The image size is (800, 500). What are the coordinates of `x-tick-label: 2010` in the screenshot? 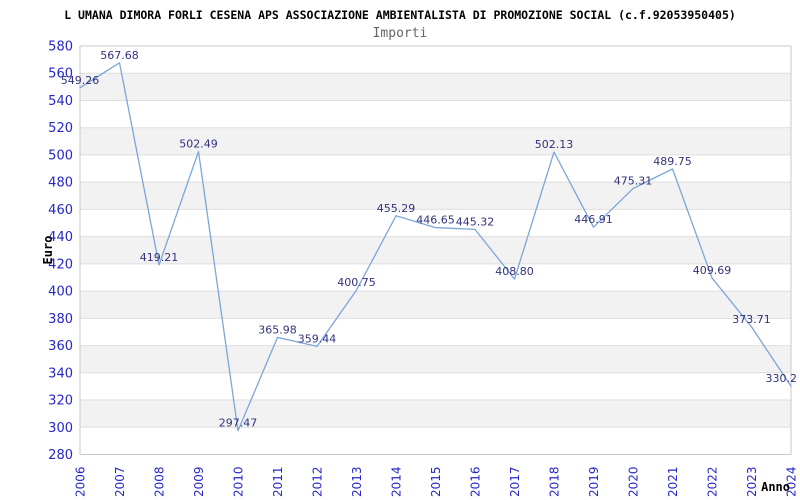 It's located at (239, 481).